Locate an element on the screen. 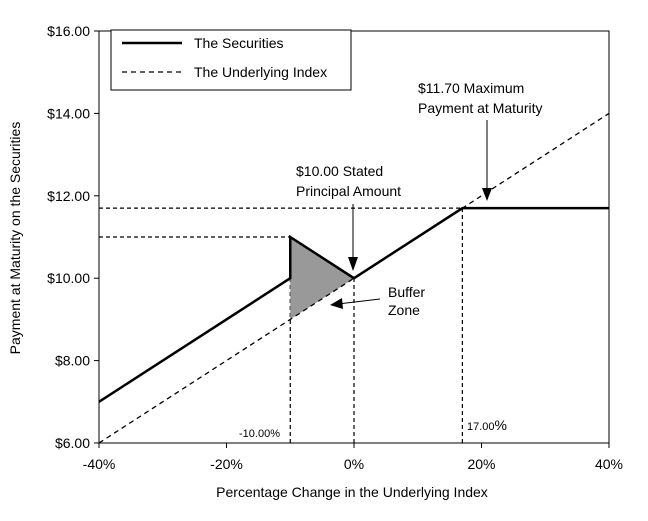 This screenshot has height=521, width=648. annotation-stated-principal-line-1: $10.00 Stated is located at coordinates (339, 171).